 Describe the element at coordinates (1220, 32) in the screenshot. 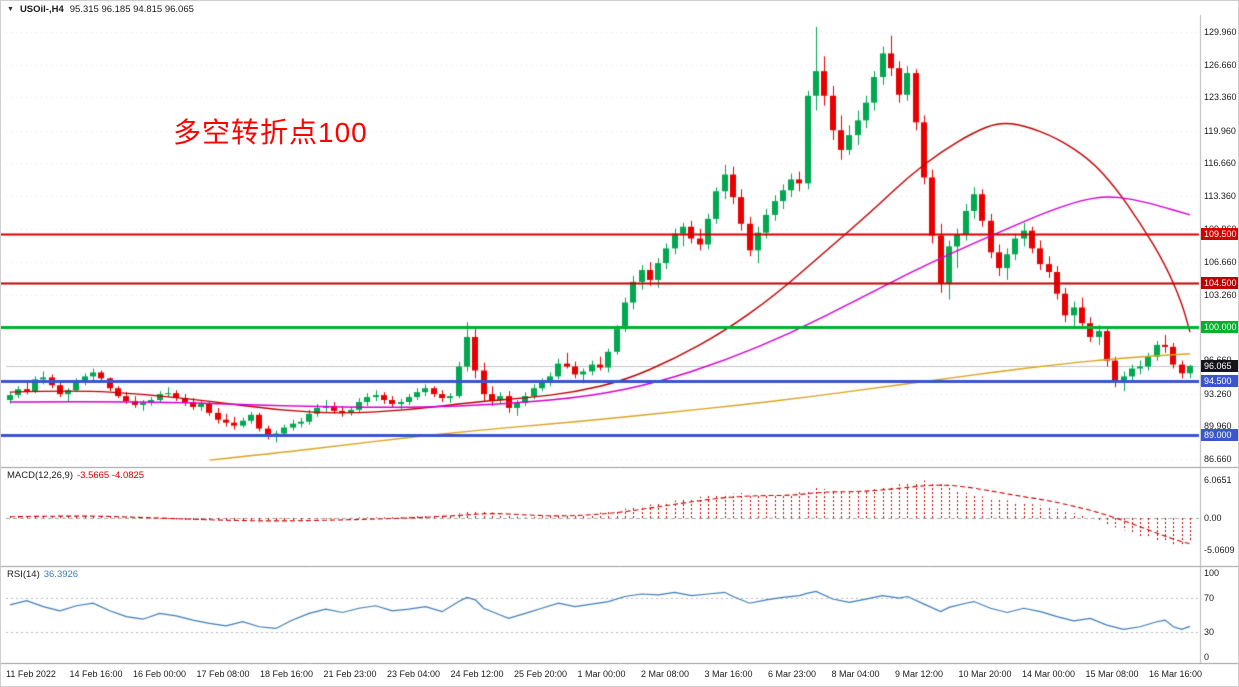

I see `price-tick-label: 129.960` at that location.